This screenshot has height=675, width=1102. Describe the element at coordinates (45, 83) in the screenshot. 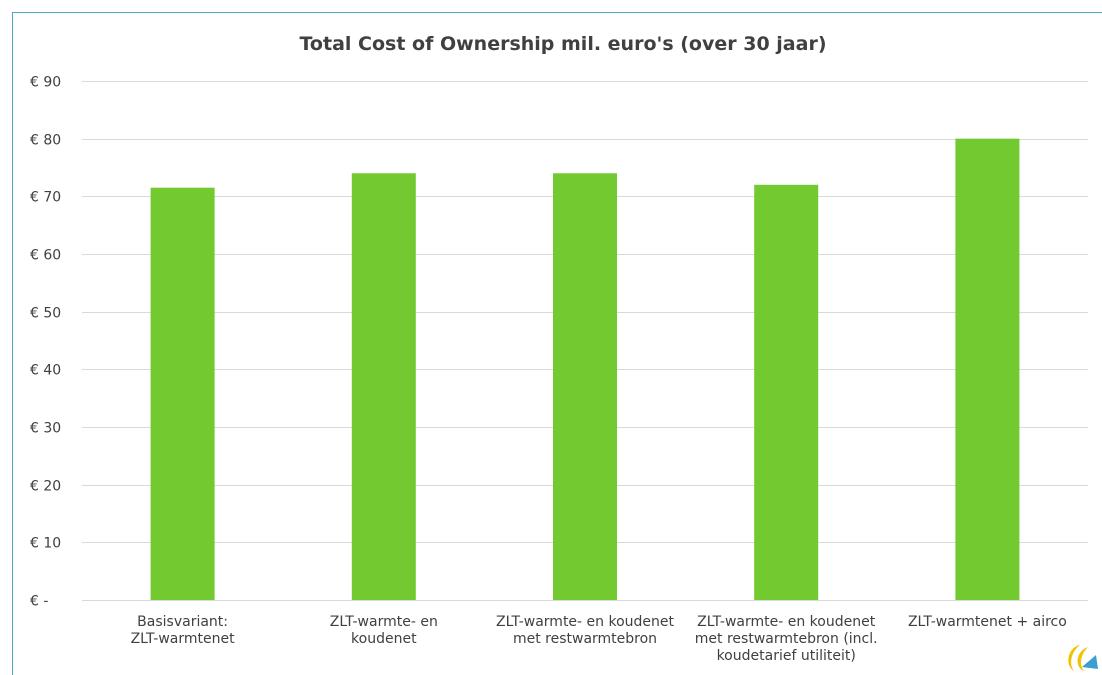

I see `y-tick-label: € 90` at that location.